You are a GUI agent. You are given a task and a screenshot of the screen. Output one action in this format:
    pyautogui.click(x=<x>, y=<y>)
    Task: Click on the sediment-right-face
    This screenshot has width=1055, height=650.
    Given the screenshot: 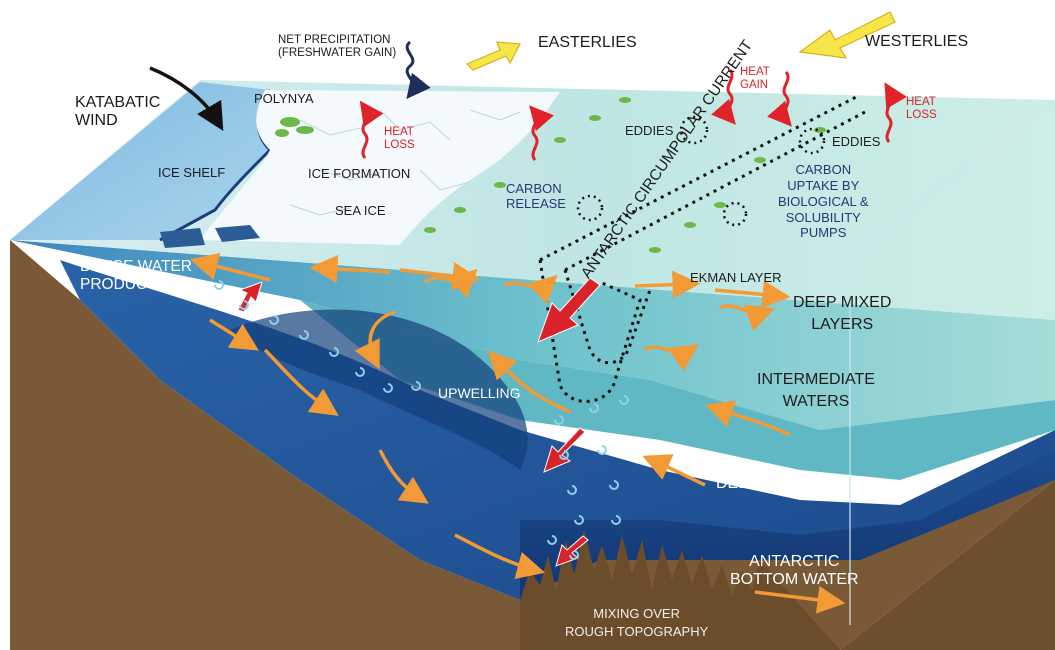 What is the action you would take?
    pyautogui.click(x=947, y=565)
    